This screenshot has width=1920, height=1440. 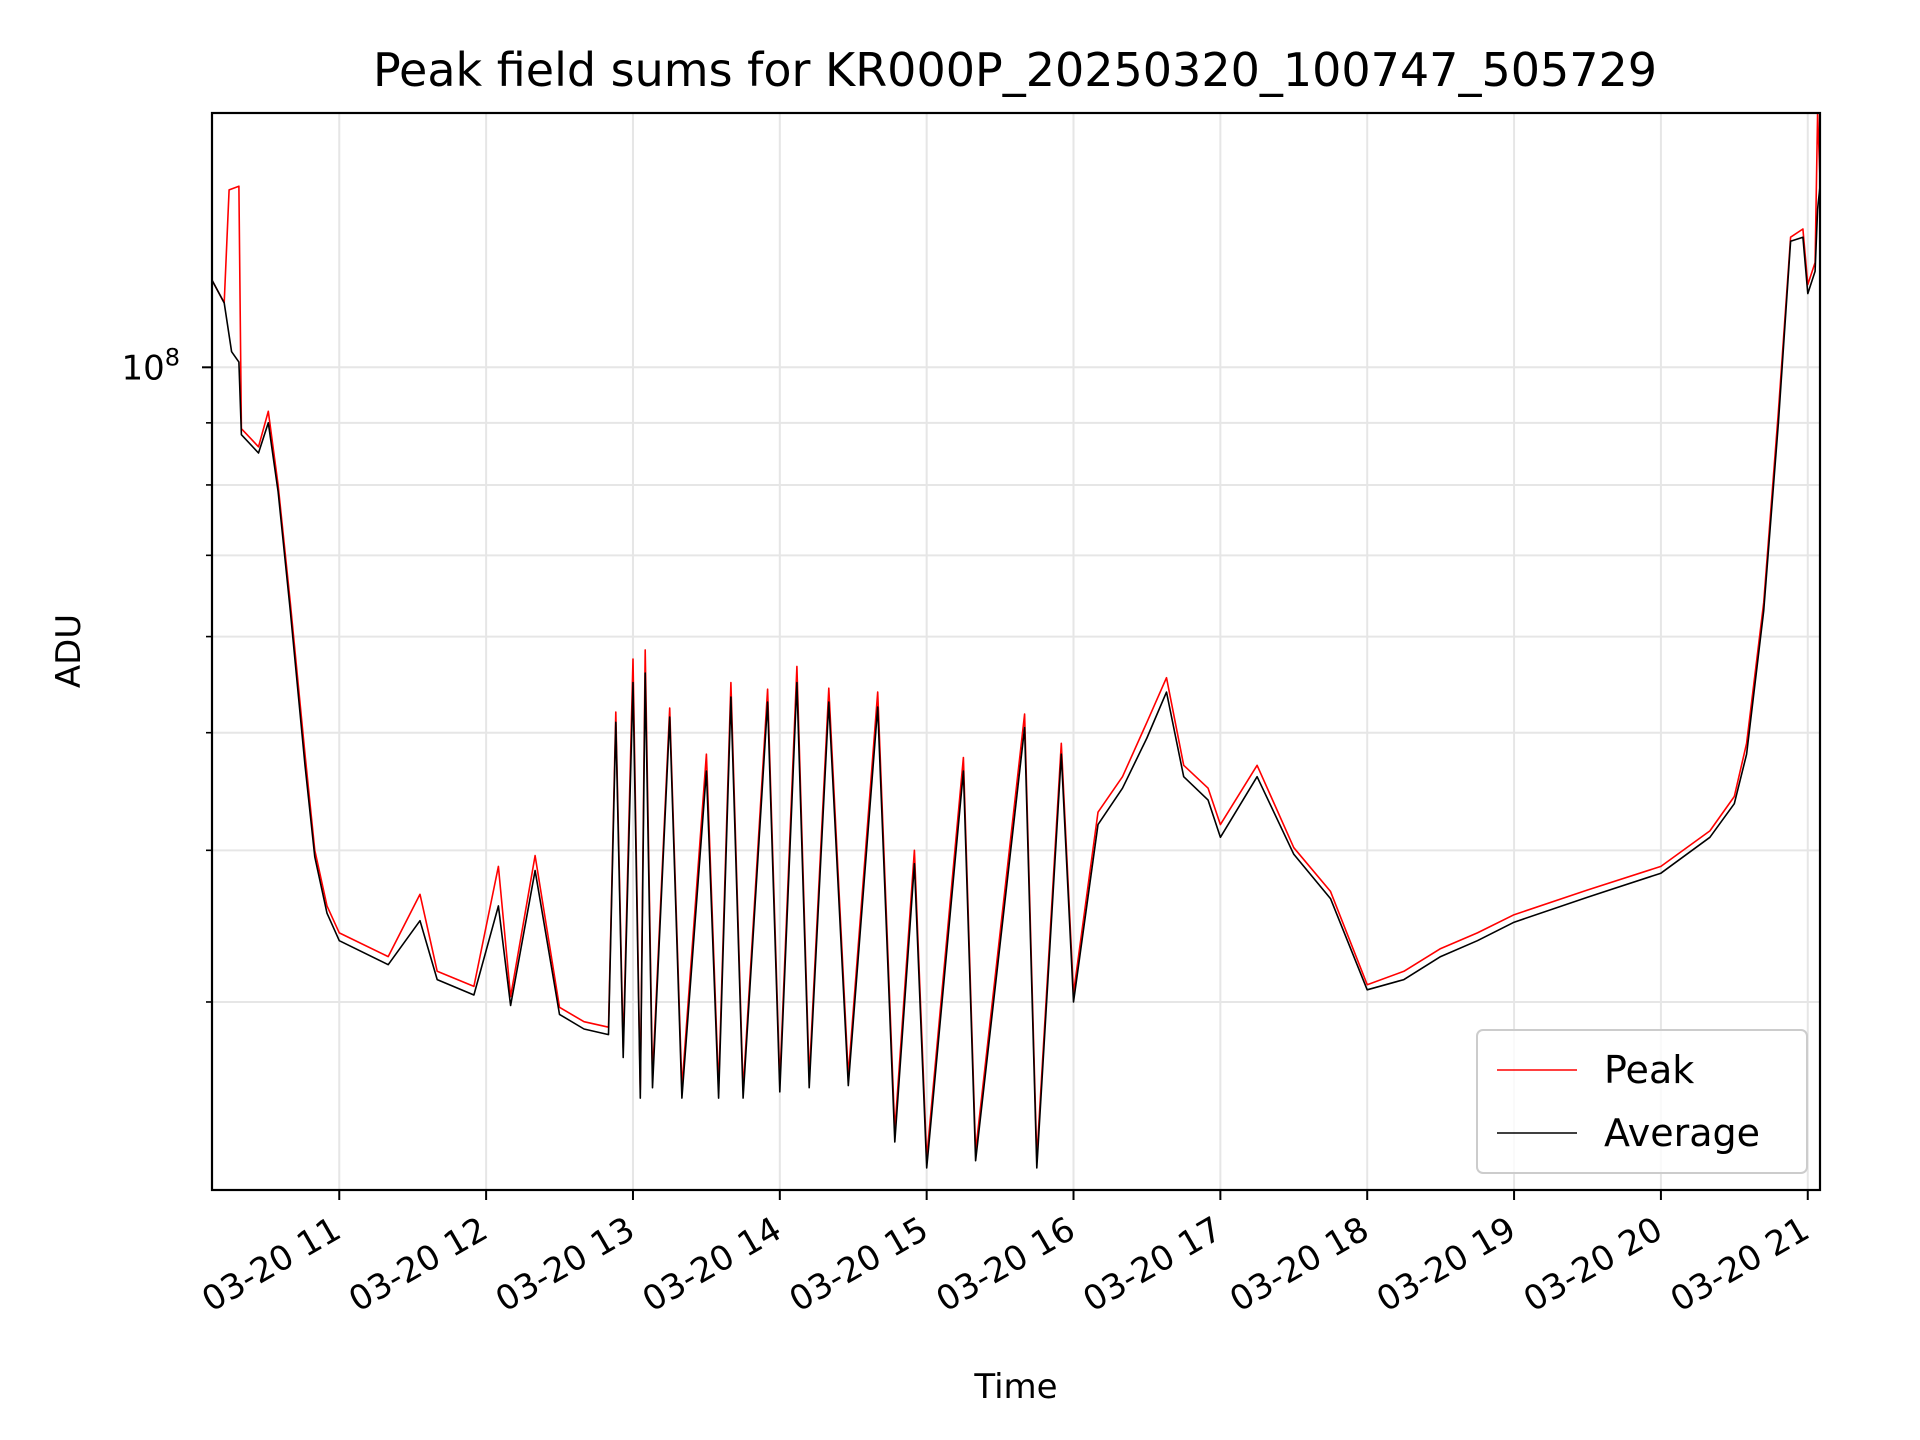 I want to click on y-tick-label: 108, so click(x=150, y=365).